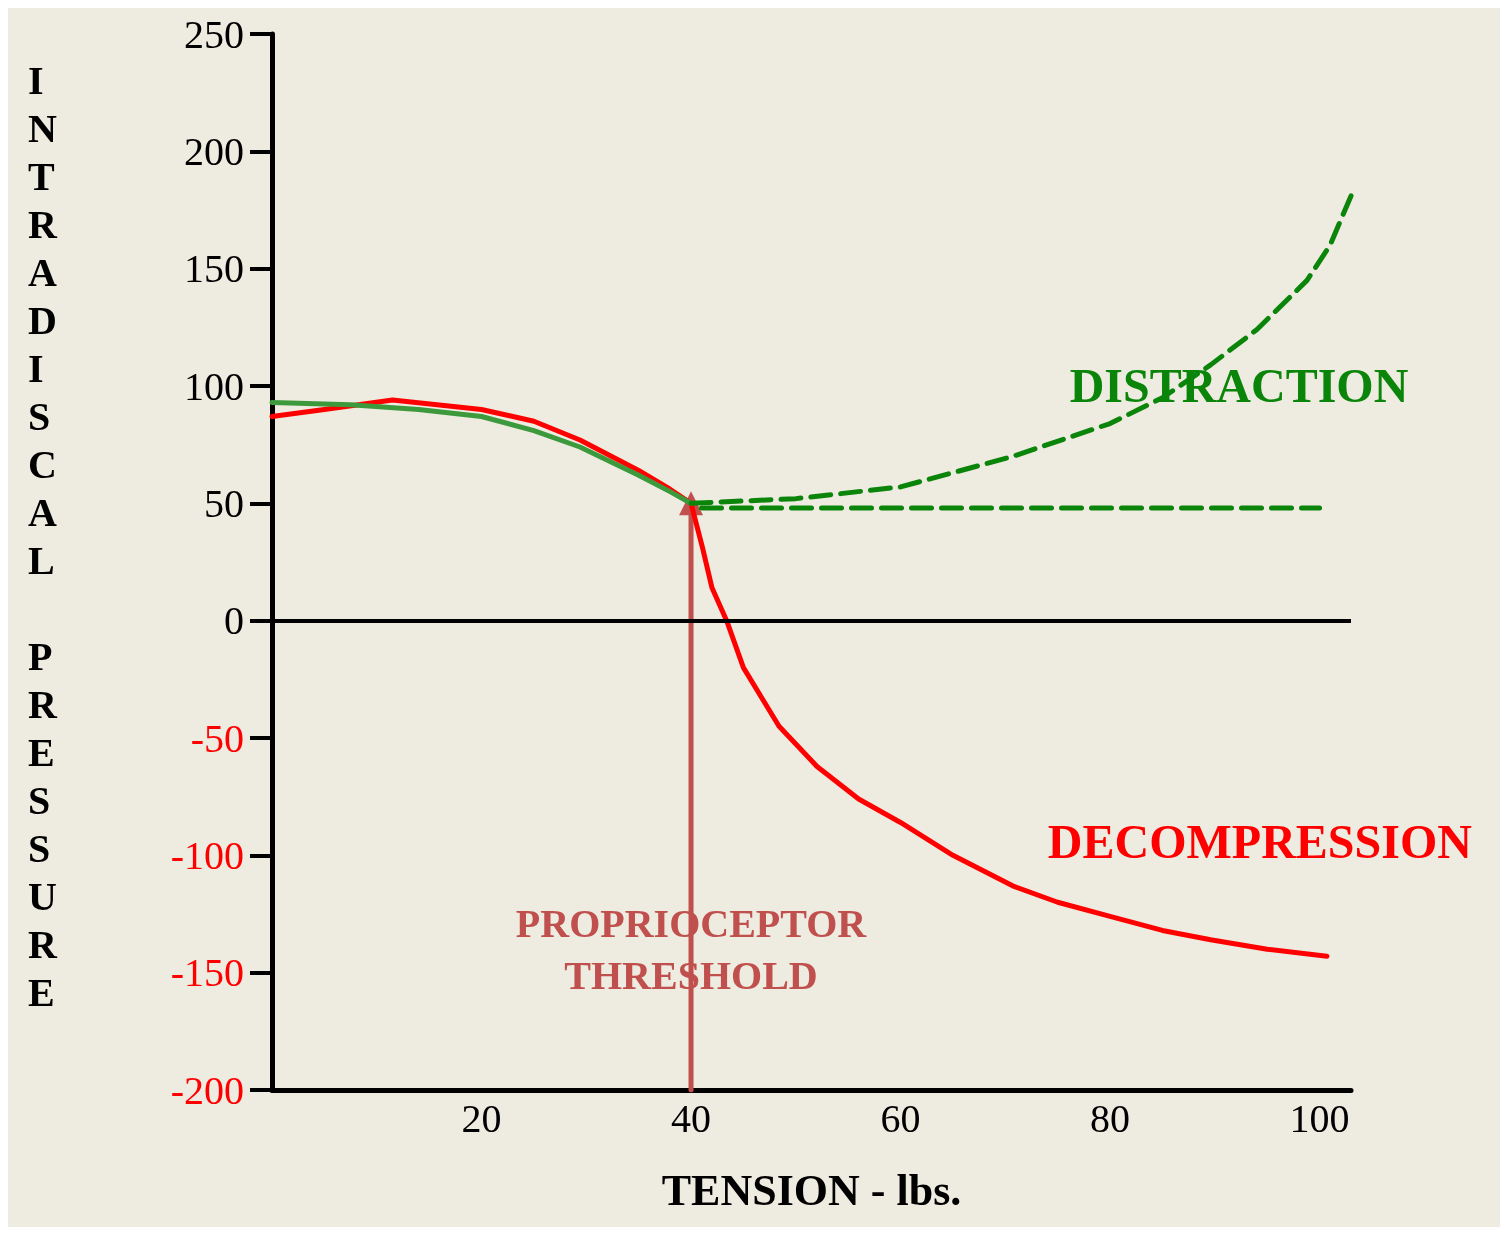 Image resolution: width=1508 pixels, height=1235 pixels. Describe the element at coordinates (217, 738) in the screenshot. I see `y-tick-label: -50` at that location.